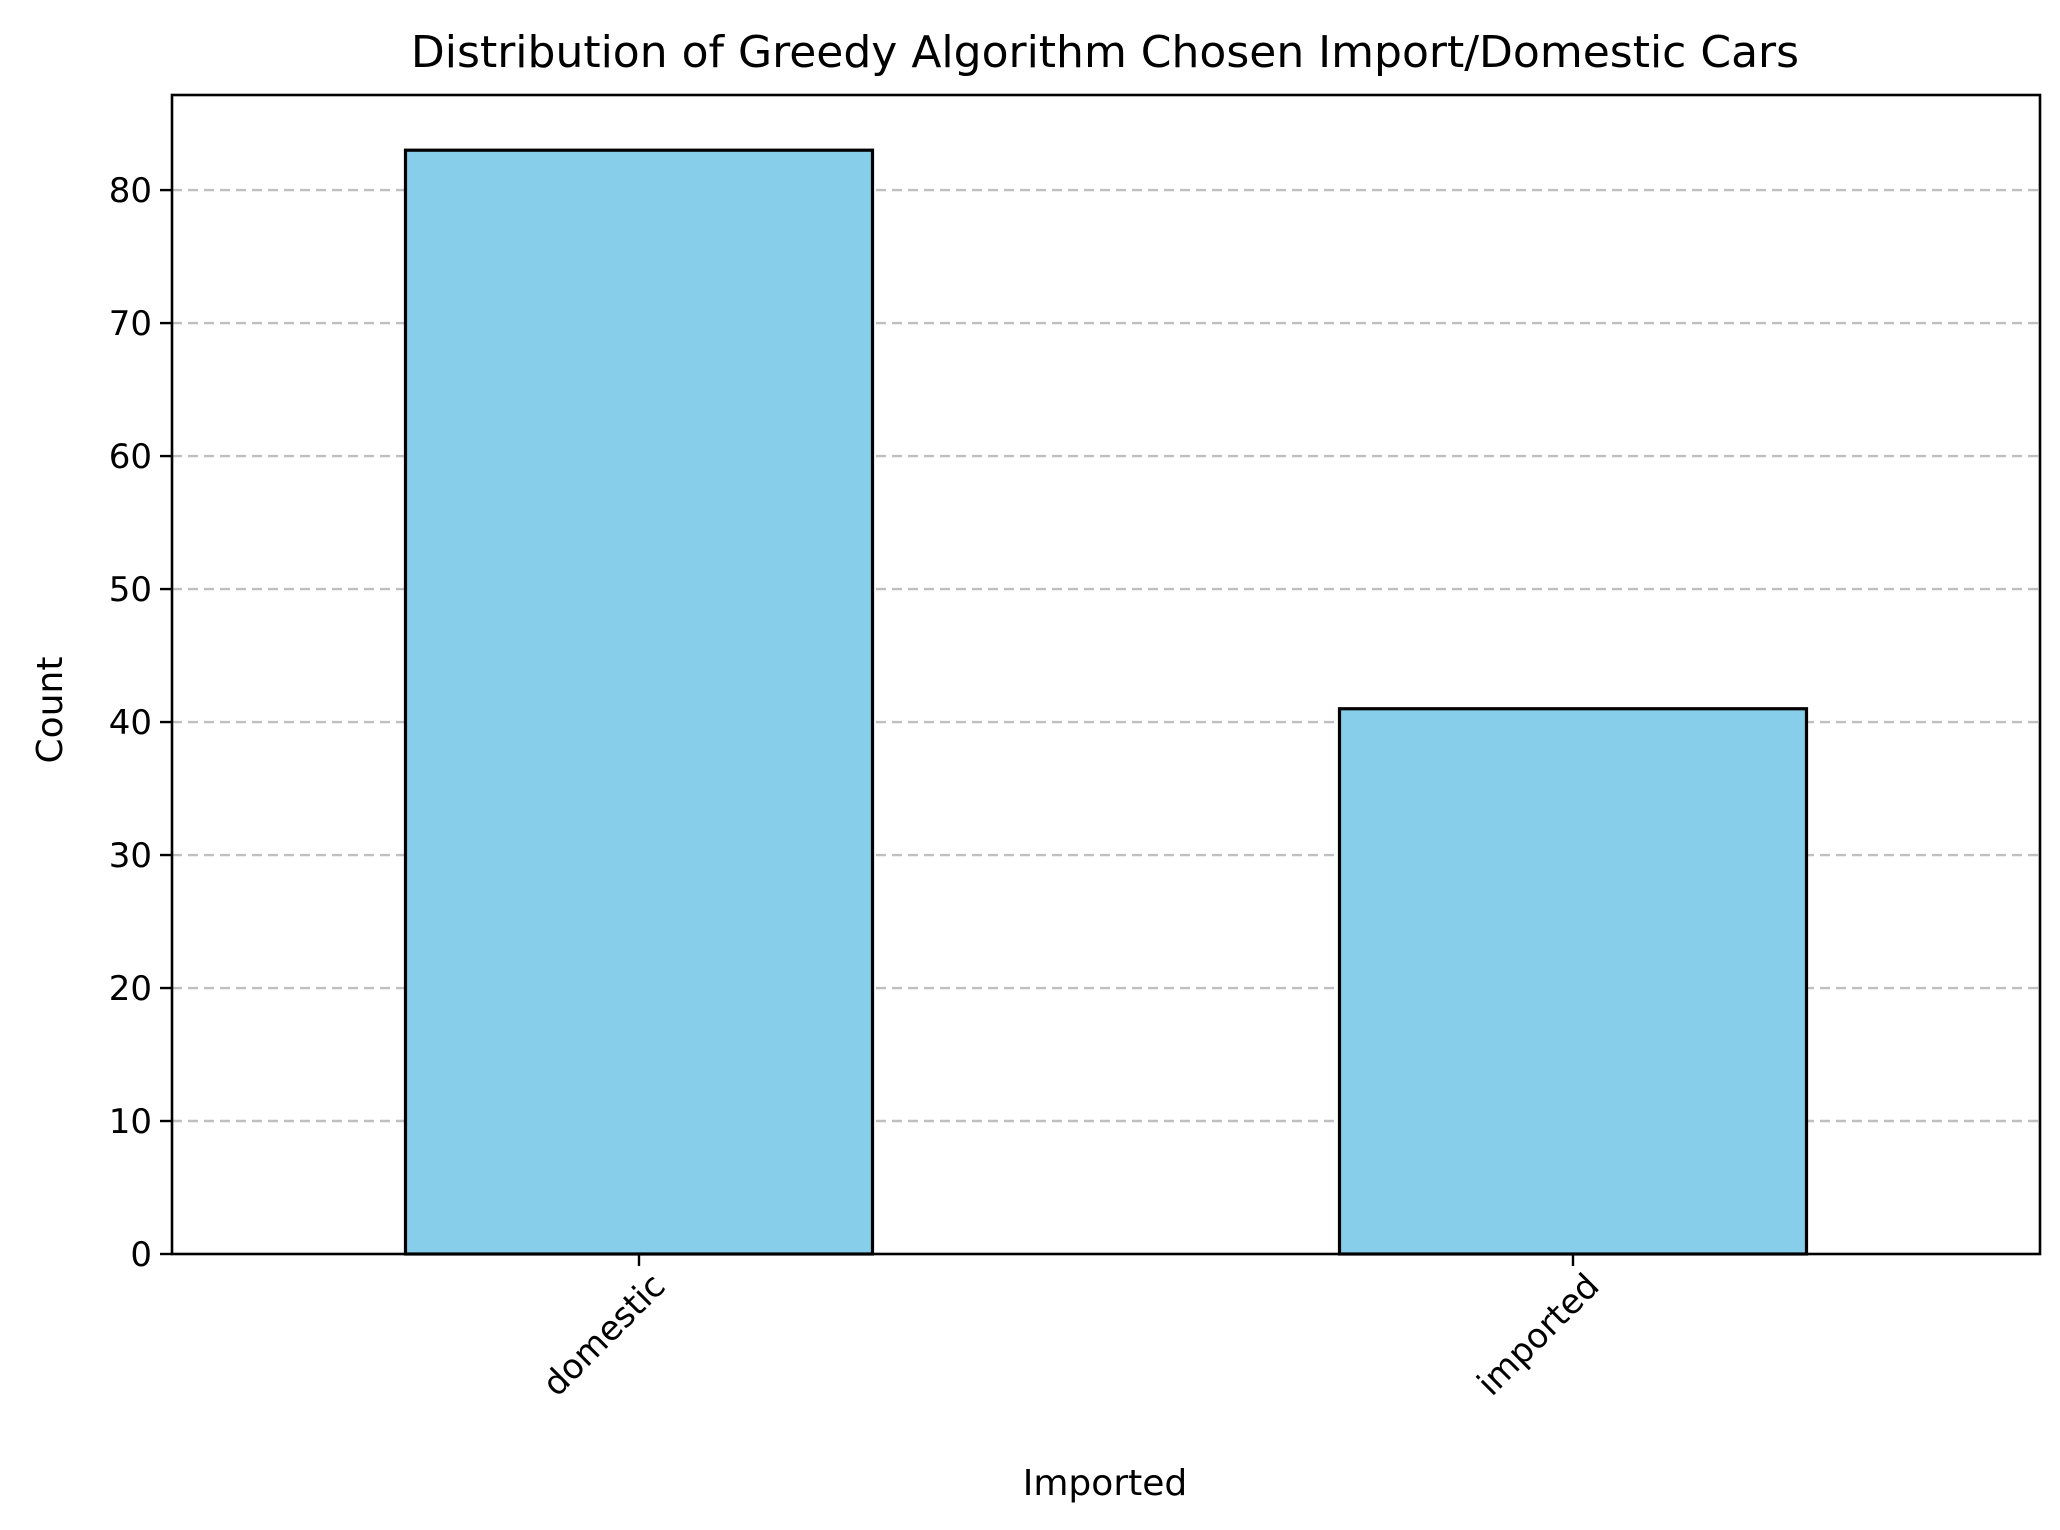  Describe the element at coordinates (1573, 981) in the screenshot. I see `bar-imported` at that location.